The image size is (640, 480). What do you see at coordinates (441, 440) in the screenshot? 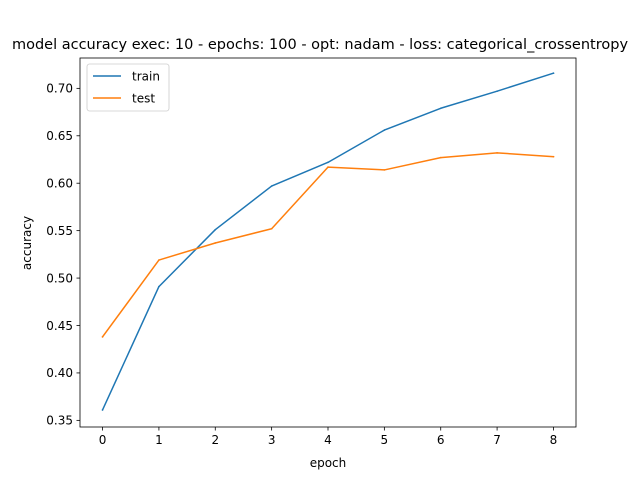
I see `x-tick-label: 6` at bounding box center [441, 440].